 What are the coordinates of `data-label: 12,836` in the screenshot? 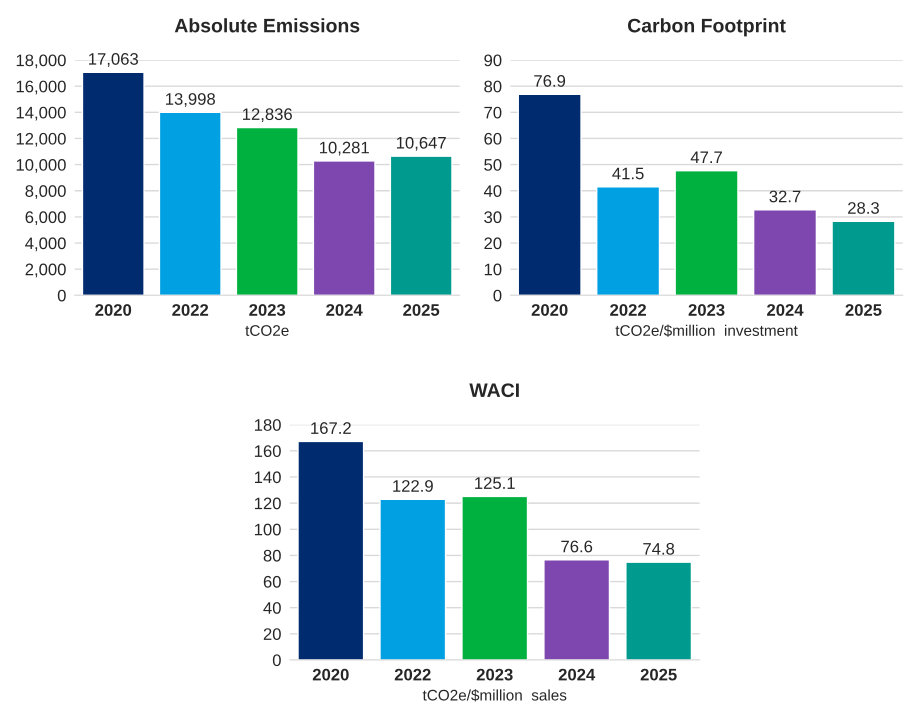 It's located at (267, 115).